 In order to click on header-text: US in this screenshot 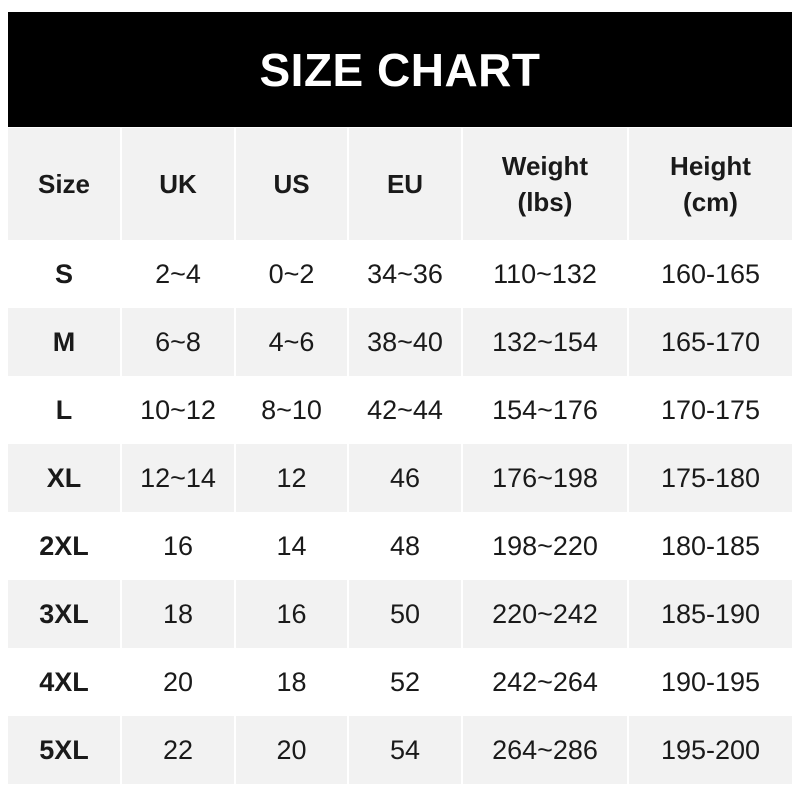, I will do `click(291, 183)`.